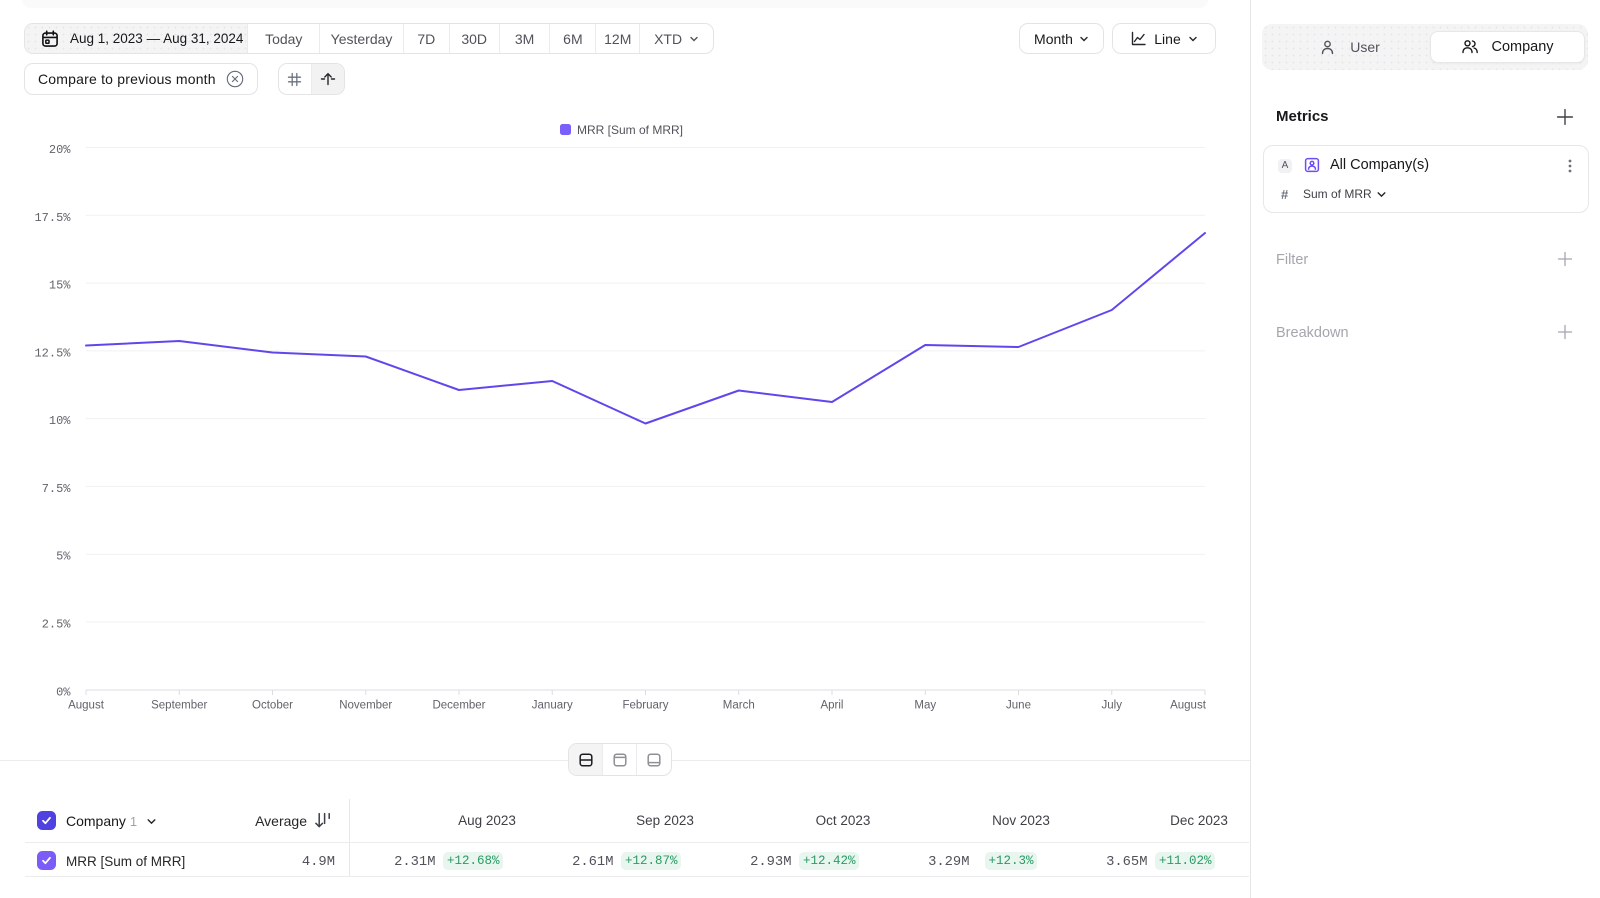 The height and width of the screenshot is (898, 1600). What do you see at coordinates (645, 706) in the screenshot?
I see `svg-text: February` at bounding box center [645, 706].